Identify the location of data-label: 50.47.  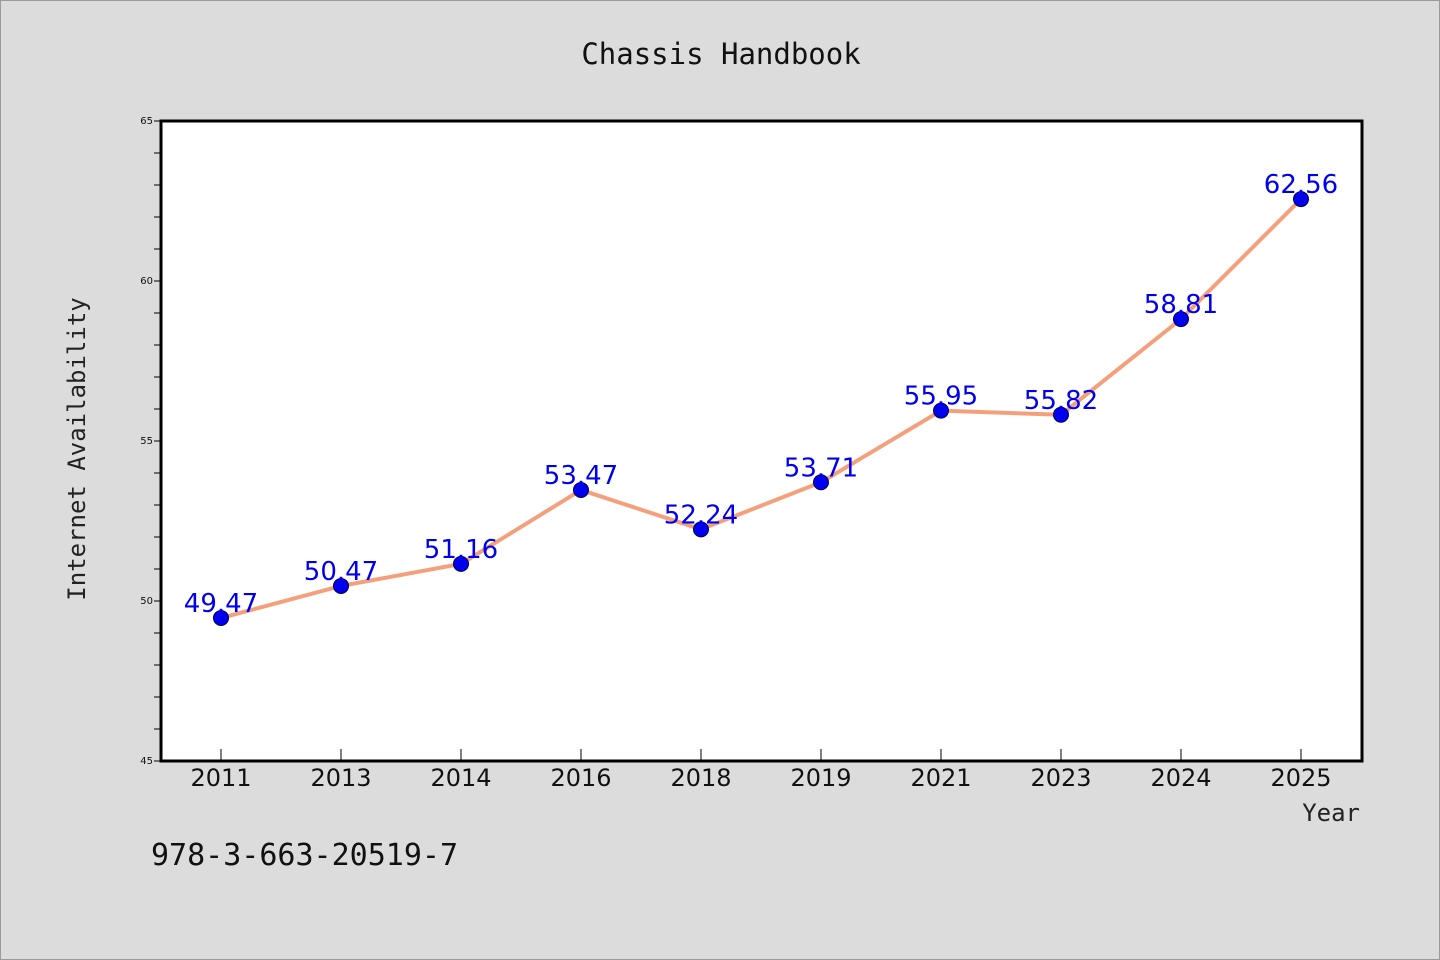
(341, 572).